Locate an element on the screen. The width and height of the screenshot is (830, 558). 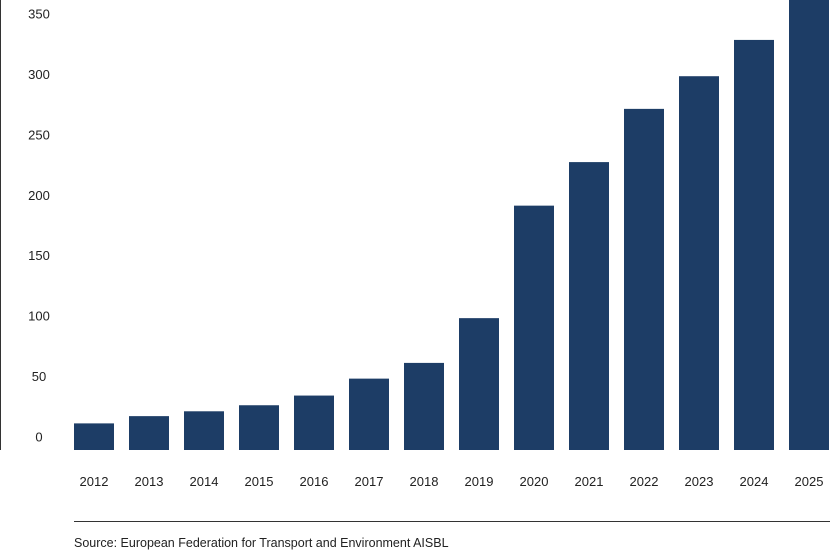
x-tick-label: 2022 is located at coordinates (644, 481).